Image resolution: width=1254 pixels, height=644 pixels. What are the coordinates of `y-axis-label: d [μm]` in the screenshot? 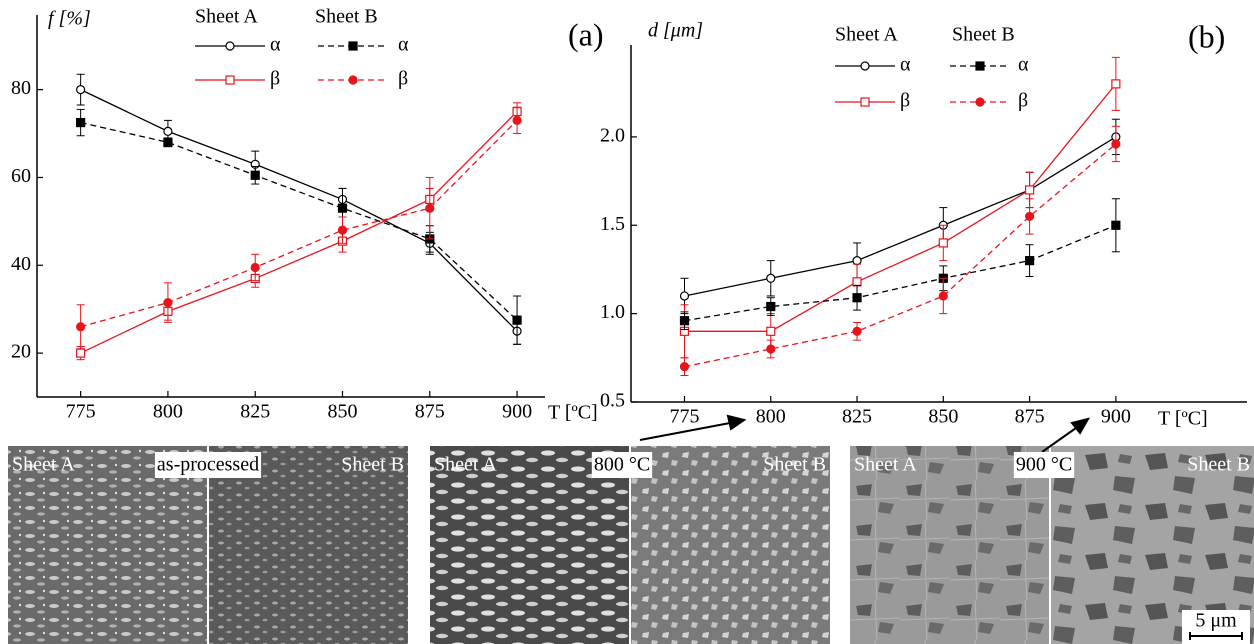 It's located at (675, 31).